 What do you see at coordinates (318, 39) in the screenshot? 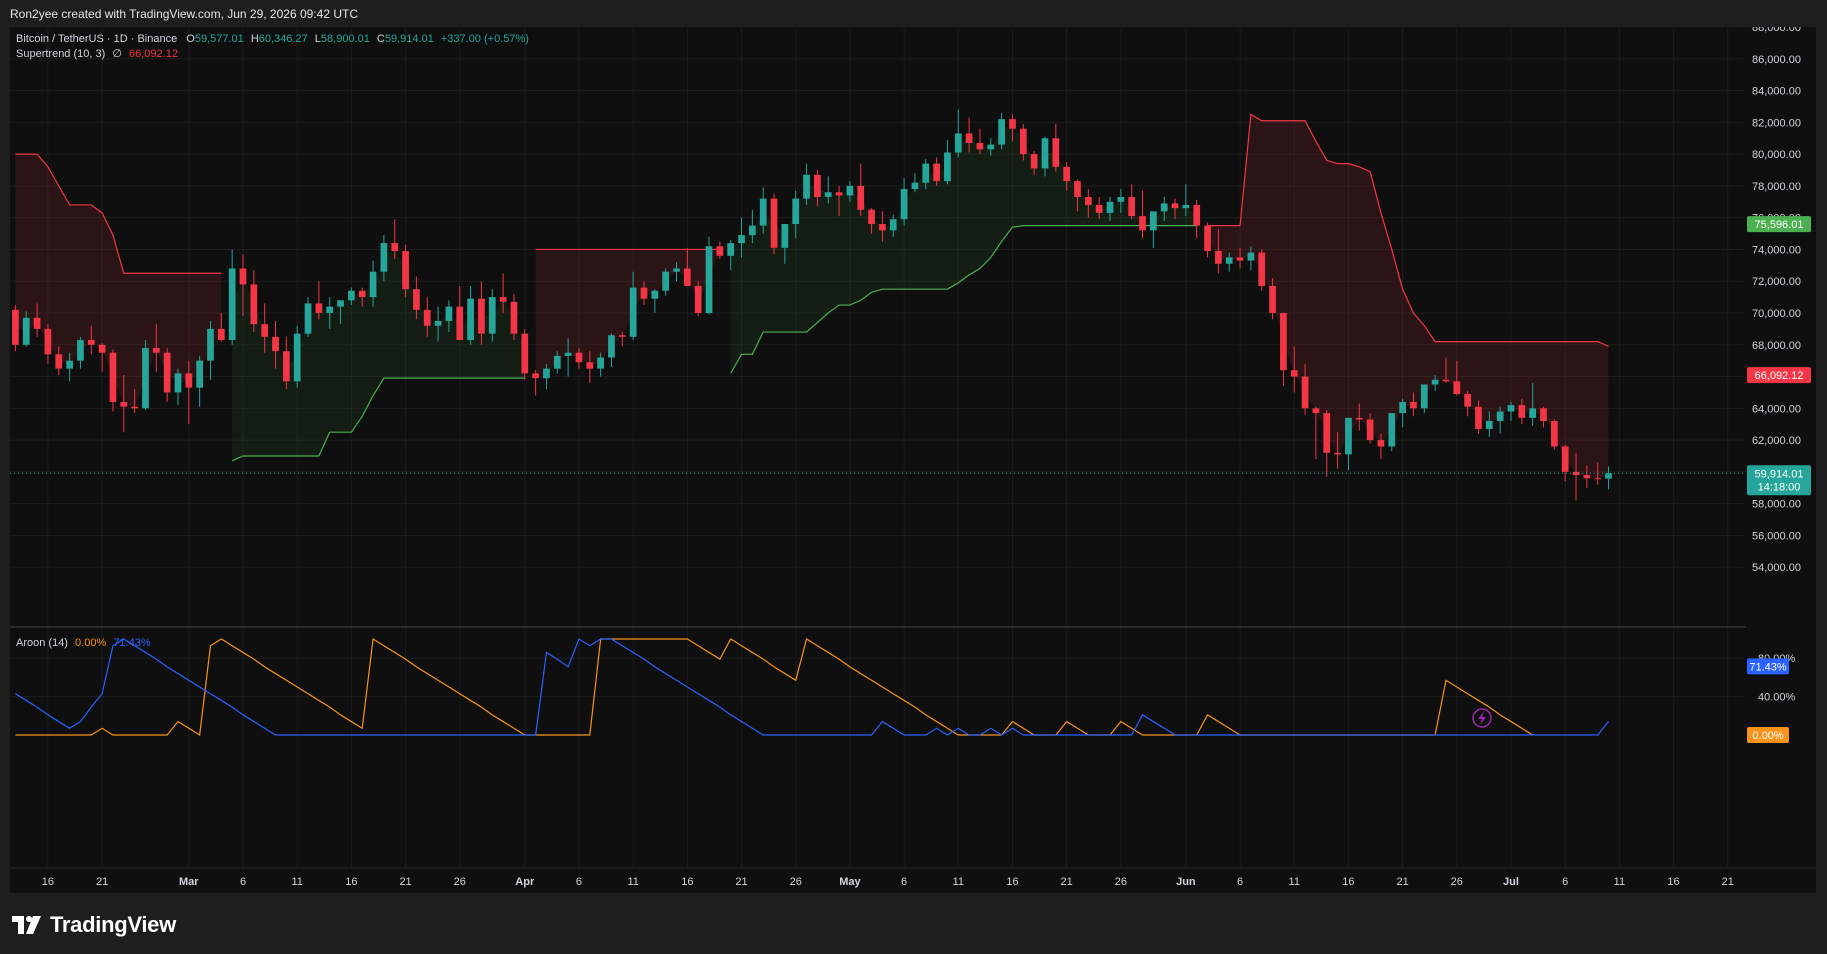
I see `low-label: L` at bounding box center [318, 39].